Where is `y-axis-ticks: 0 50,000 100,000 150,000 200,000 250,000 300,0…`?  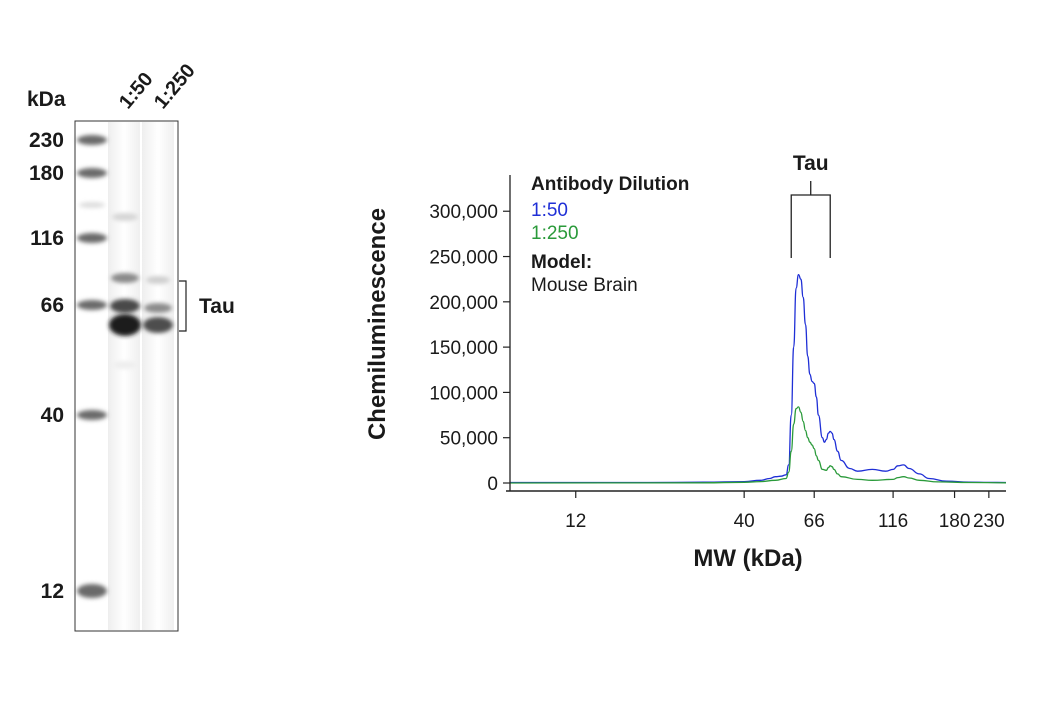
y-axis-ticks: 0 50,000 100,000 150,000 200,000 250,000 300,0… is located at coordinates (469, 348).